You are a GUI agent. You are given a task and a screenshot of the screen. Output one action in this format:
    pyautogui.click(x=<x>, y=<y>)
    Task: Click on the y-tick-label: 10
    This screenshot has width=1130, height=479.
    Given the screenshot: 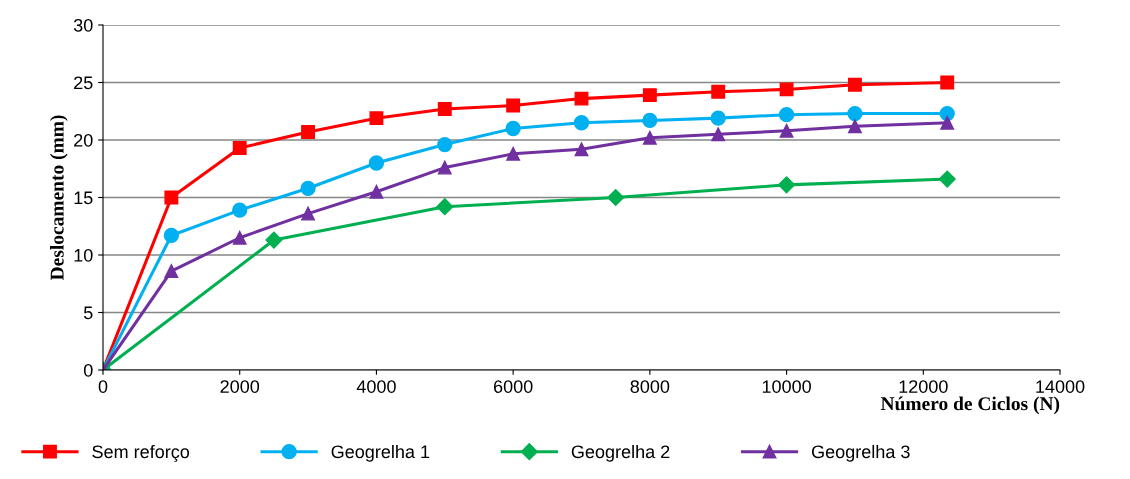 What is the action you would take?
    pyautogui.click(x=83, y=255)
    